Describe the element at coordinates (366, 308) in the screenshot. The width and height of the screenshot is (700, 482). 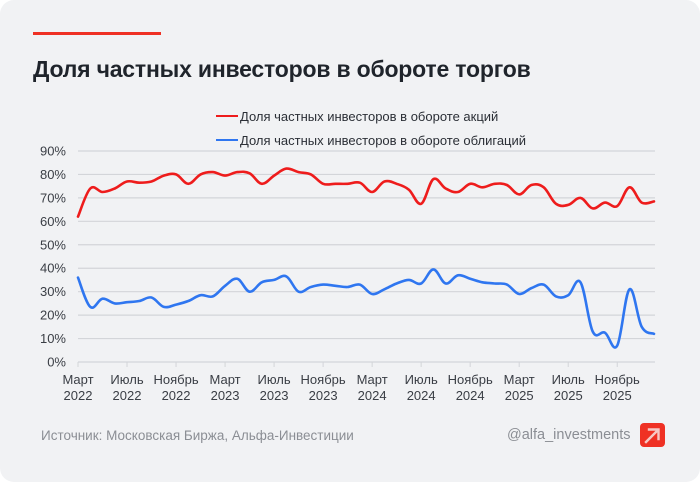
I see `series-line-bonds` at that location.